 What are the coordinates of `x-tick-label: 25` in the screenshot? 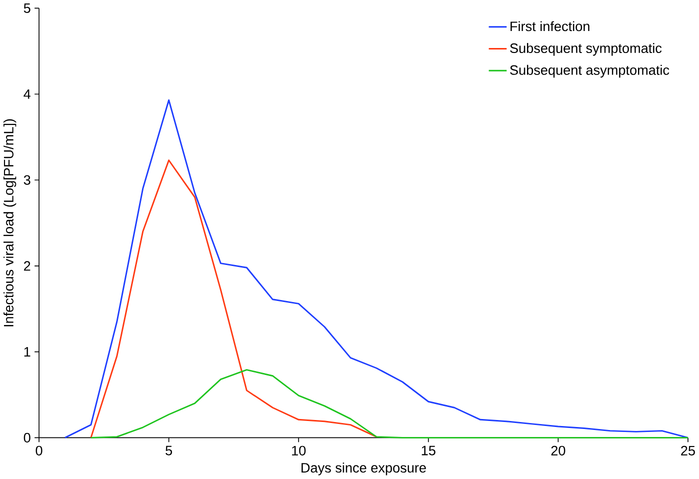 It's located at (688, 451).